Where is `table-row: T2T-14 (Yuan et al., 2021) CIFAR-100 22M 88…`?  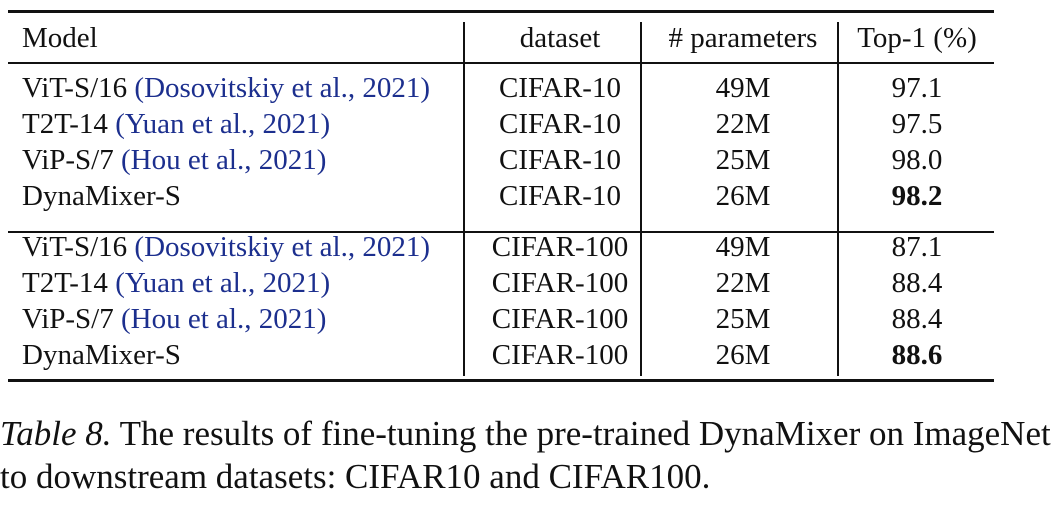 table-row: T2T-14 (Yuan et al., 2021) CIFAR-100 22M 88… is located at coordinates (501, 283).